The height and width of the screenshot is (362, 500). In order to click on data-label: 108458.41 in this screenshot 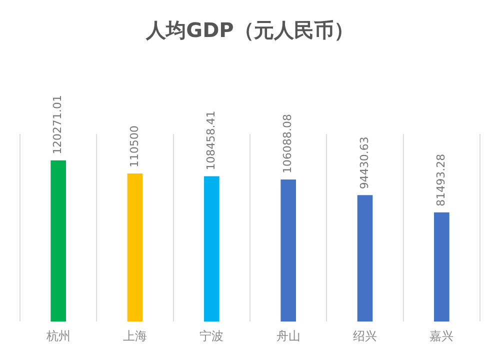, I will do `click(211, 140)`.